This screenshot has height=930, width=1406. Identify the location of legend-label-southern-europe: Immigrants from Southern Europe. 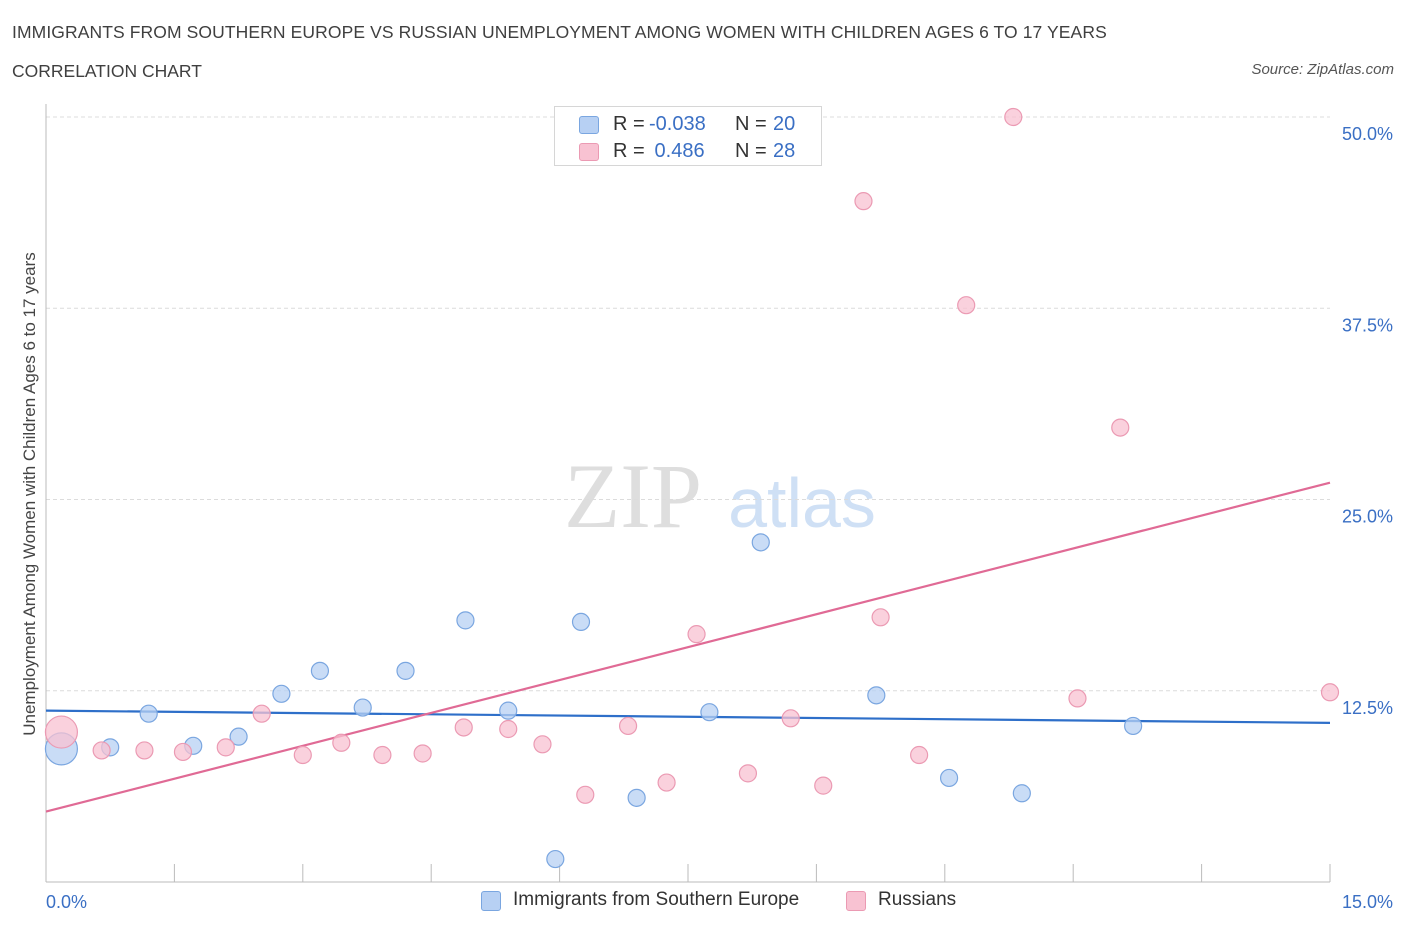
(656, 899).